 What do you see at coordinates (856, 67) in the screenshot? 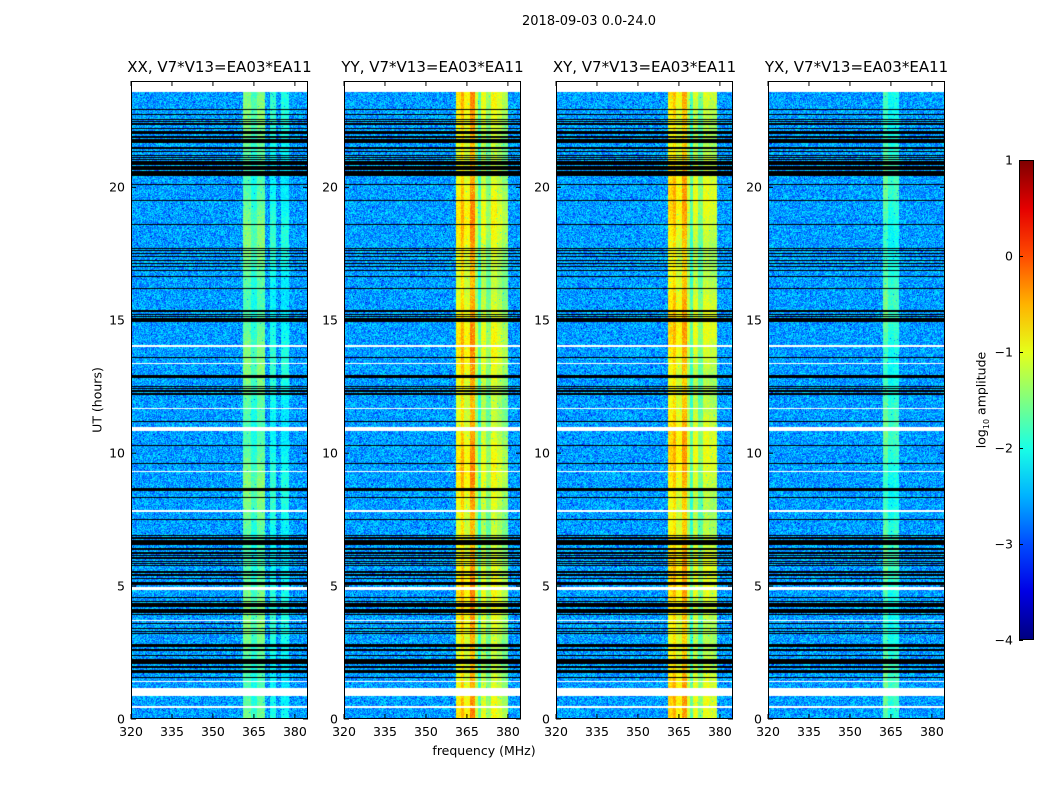
I see `panel-title: YX, V7*V13=EA03*EA11` at bounding box center [856, 67].